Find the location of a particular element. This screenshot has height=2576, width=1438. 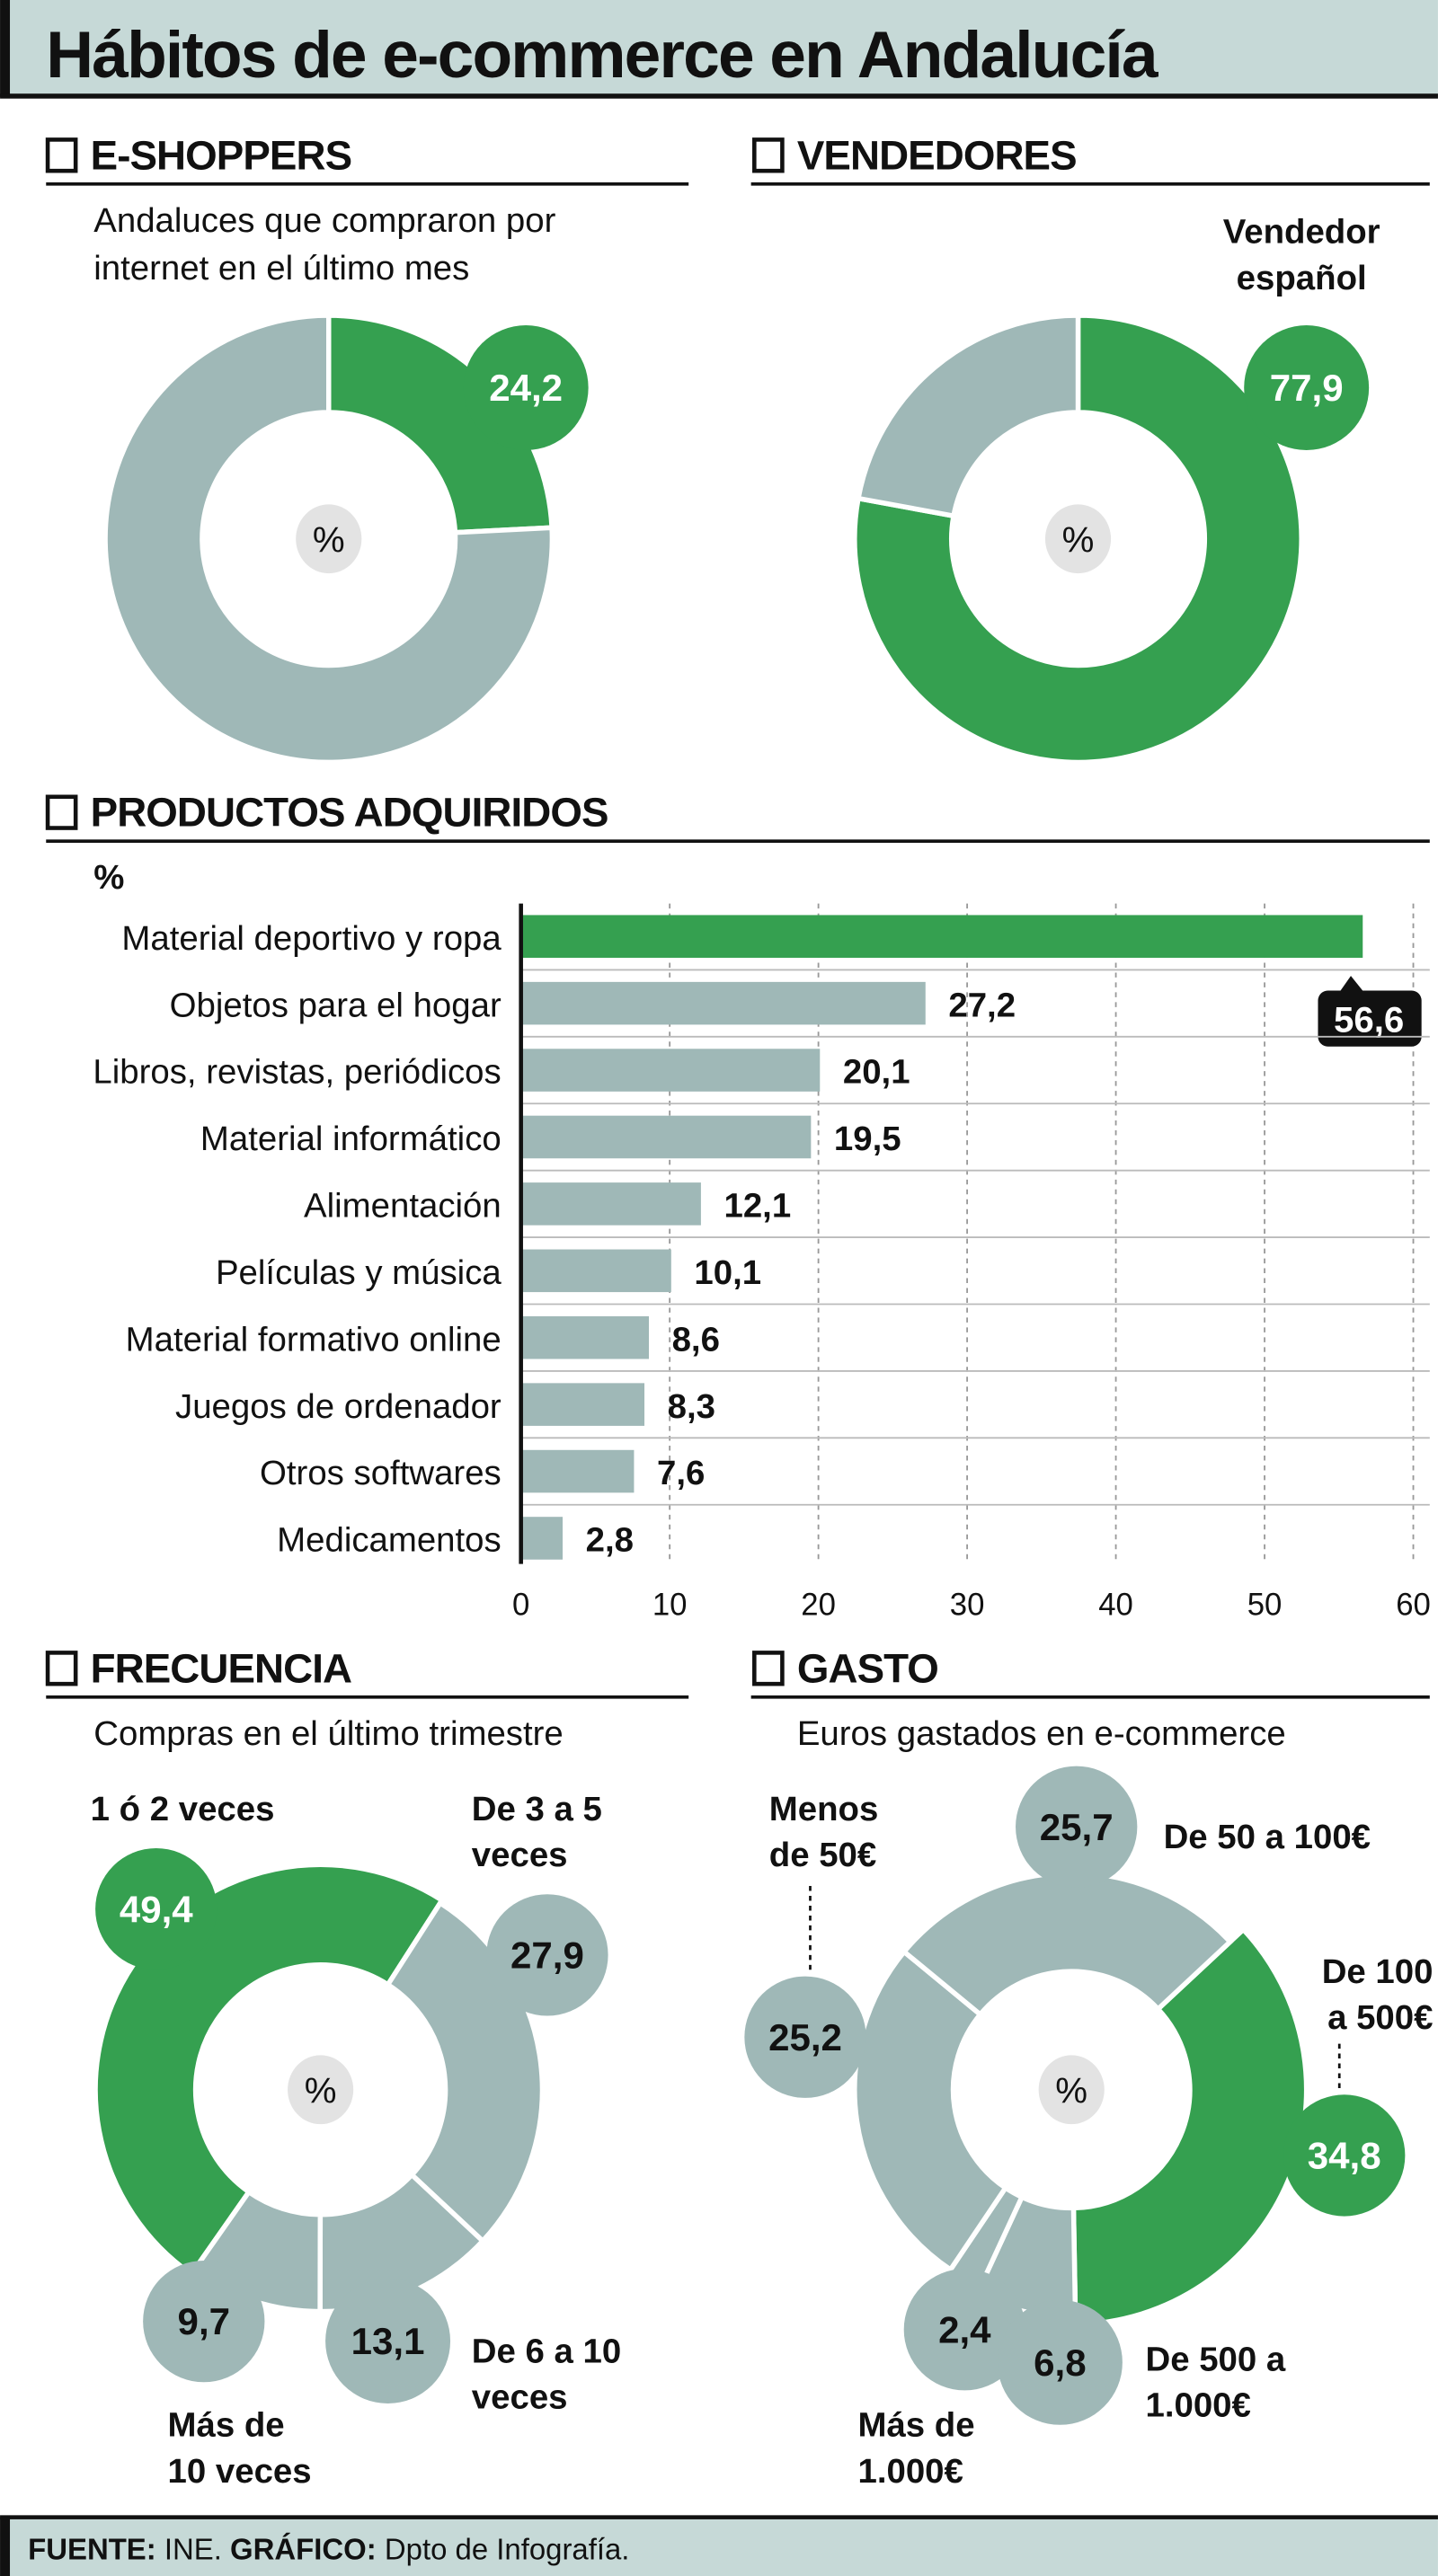

value-label: 34,8 is located at coordinates (1344, 2156).